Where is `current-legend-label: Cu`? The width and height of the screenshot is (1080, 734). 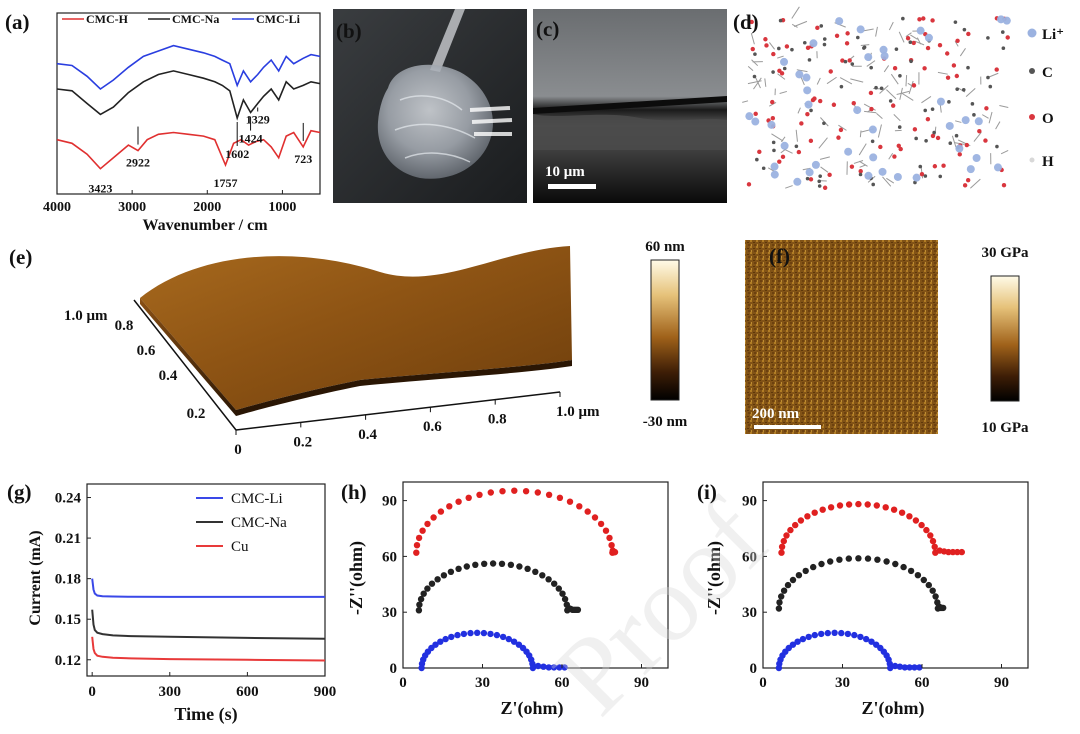
current-legend-label: Cu is located at coordinates (240, 547).